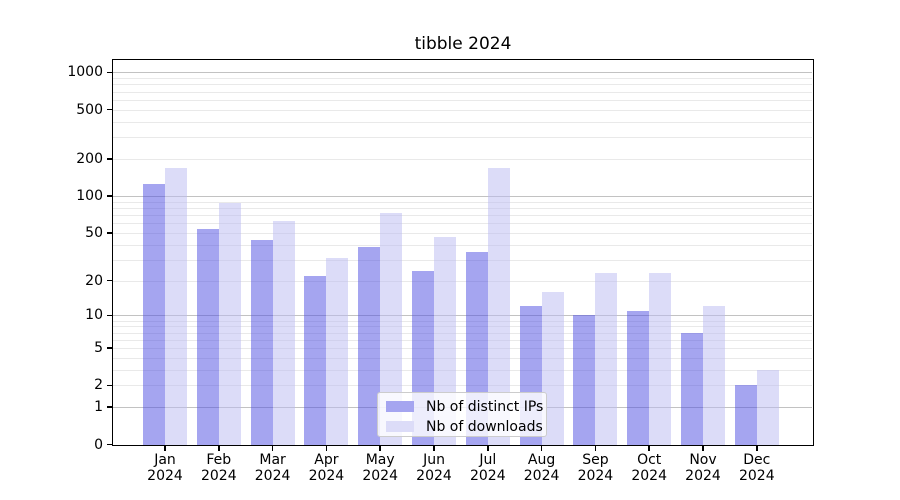 The width and height of the screenshot is (900, 500). Describe the element at coordinates (400, 426) in the screenshot. I see `legend-swatch-downloads` at that location.